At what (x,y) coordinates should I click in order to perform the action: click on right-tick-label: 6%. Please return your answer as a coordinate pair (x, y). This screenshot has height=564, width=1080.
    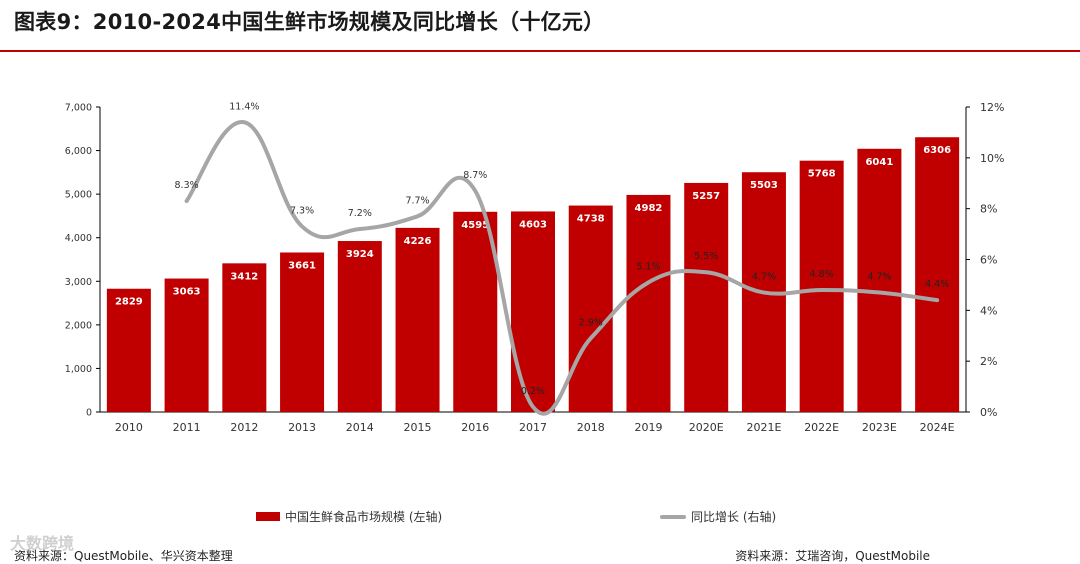
    Looking at the image, I should click on (988, 260).